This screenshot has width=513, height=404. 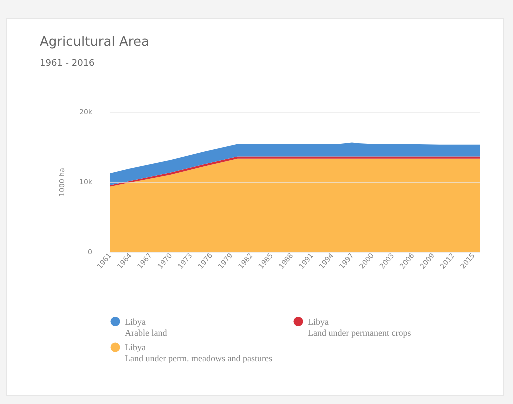 What do you see at coordinates (146, 327) in the screenshot?
I see `legend-label: Libya Arable land` at bounding box center [146, 327].